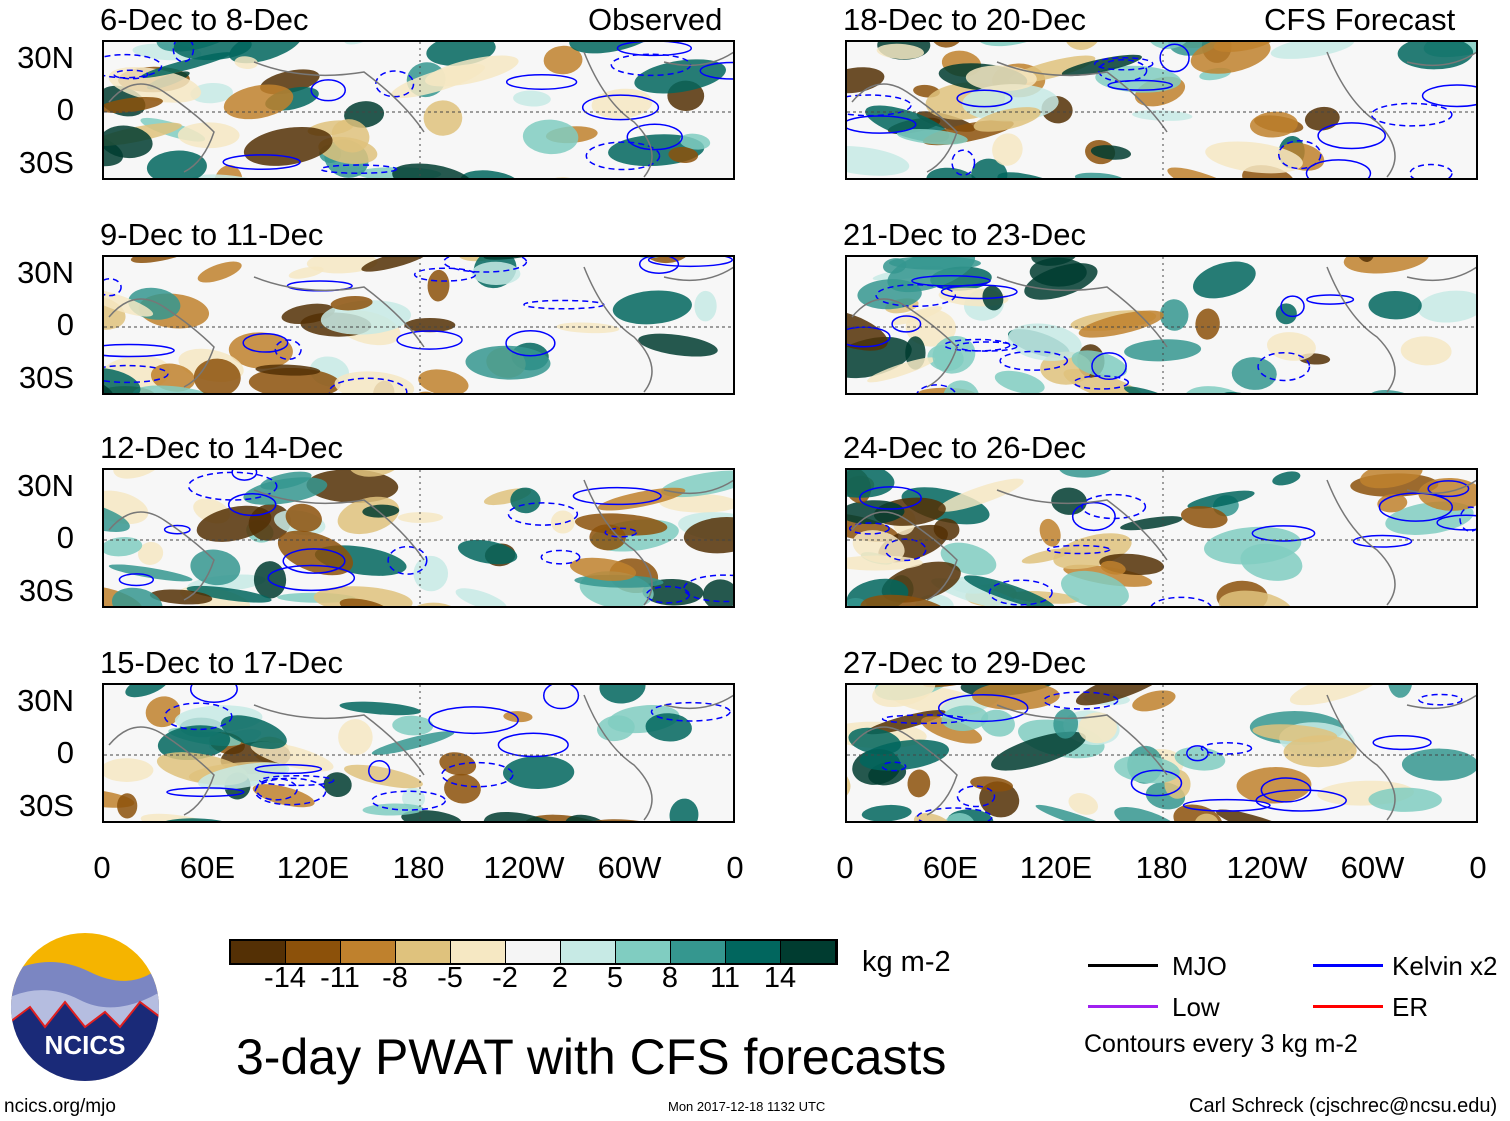 This screenshot has width=1510, height=1121. Describe the element at coordinates (964, 234) in the screenshot. I see `panel-title: 21-Dec to 23-Dec` at that location.